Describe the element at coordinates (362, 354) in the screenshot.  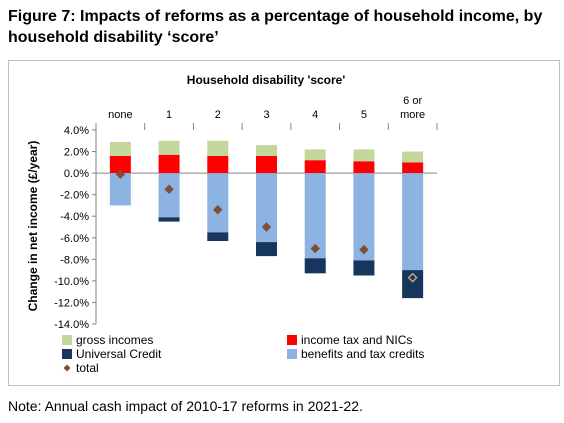
I see `legend-label: benefits and tax credits` at that location.